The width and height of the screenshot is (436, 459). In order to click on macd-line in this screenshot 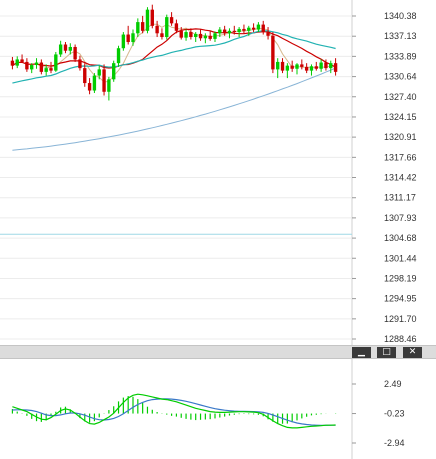, I will do `click(174, 411)`.